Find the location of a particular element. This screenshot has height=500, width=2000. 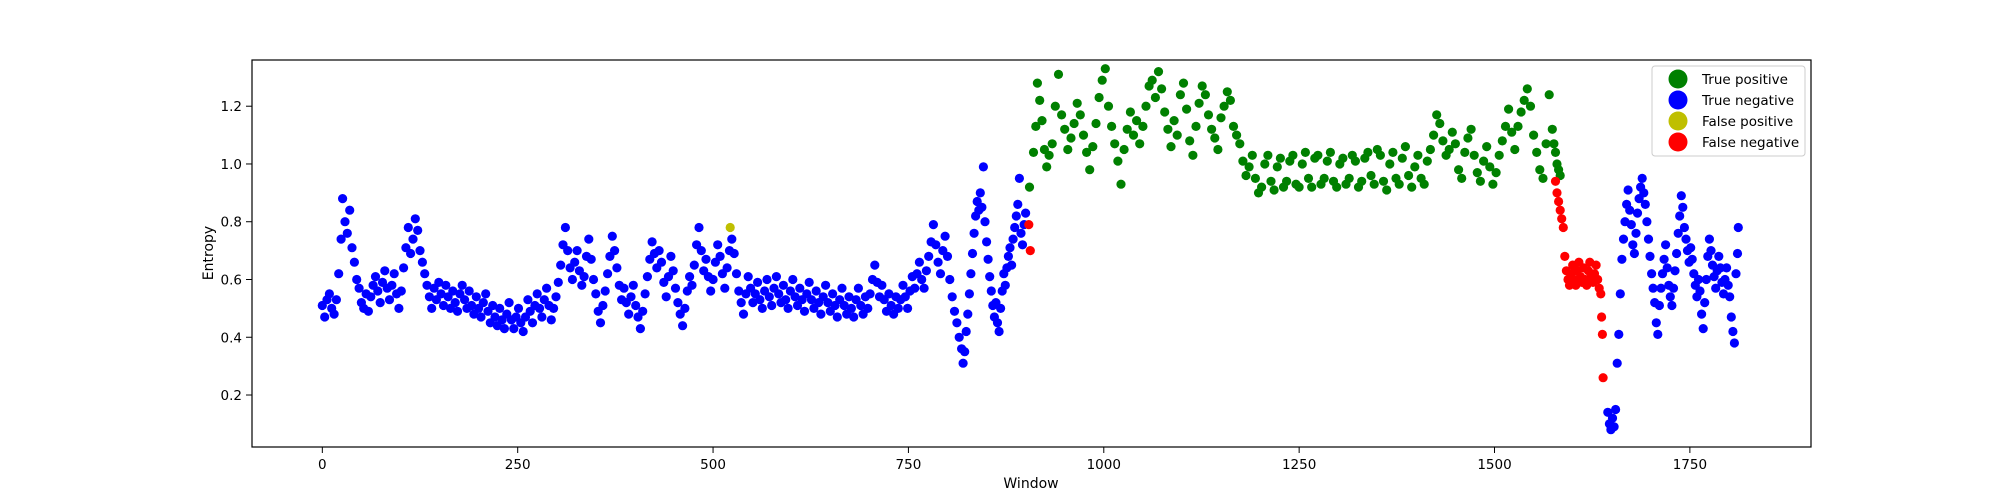

x-tick-label: 1250 is located at coordinates (1299, 465).